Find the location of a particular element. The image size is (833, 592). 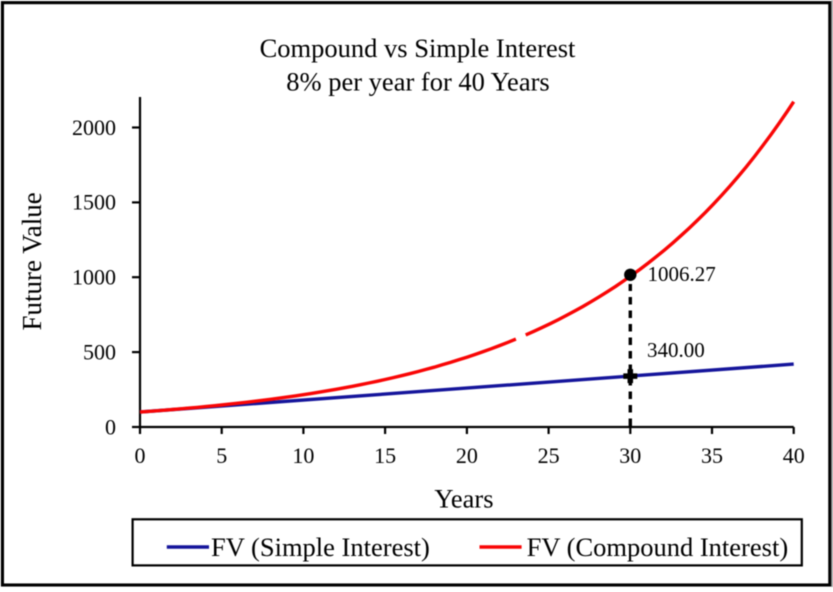

svg-text: 40 is located at coordinates (794, 455).